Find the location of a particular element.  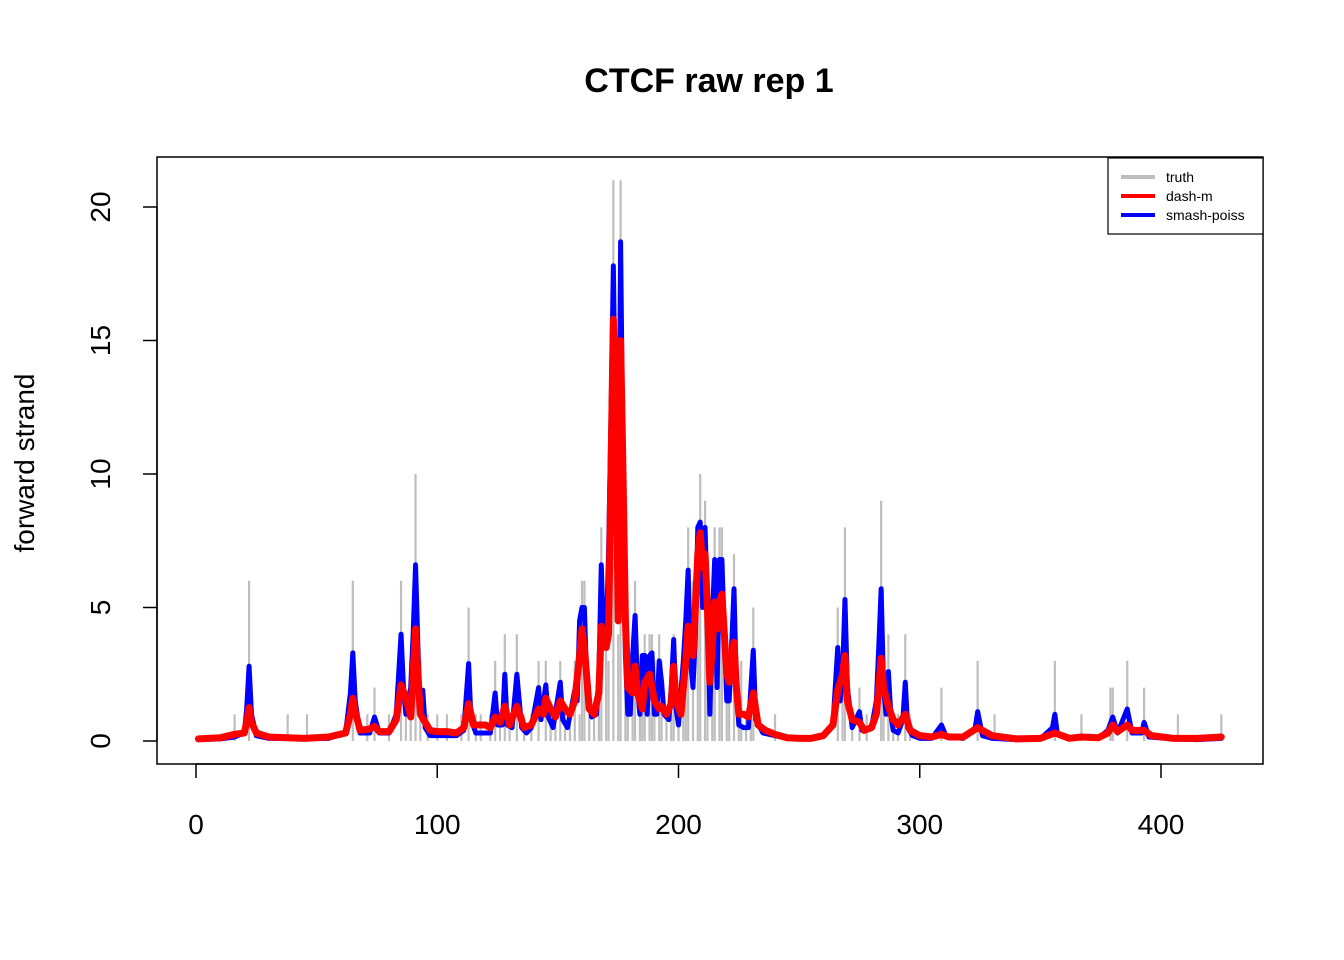

legend-label-dash-m: dash-m is located at coordinates (1189, 196).